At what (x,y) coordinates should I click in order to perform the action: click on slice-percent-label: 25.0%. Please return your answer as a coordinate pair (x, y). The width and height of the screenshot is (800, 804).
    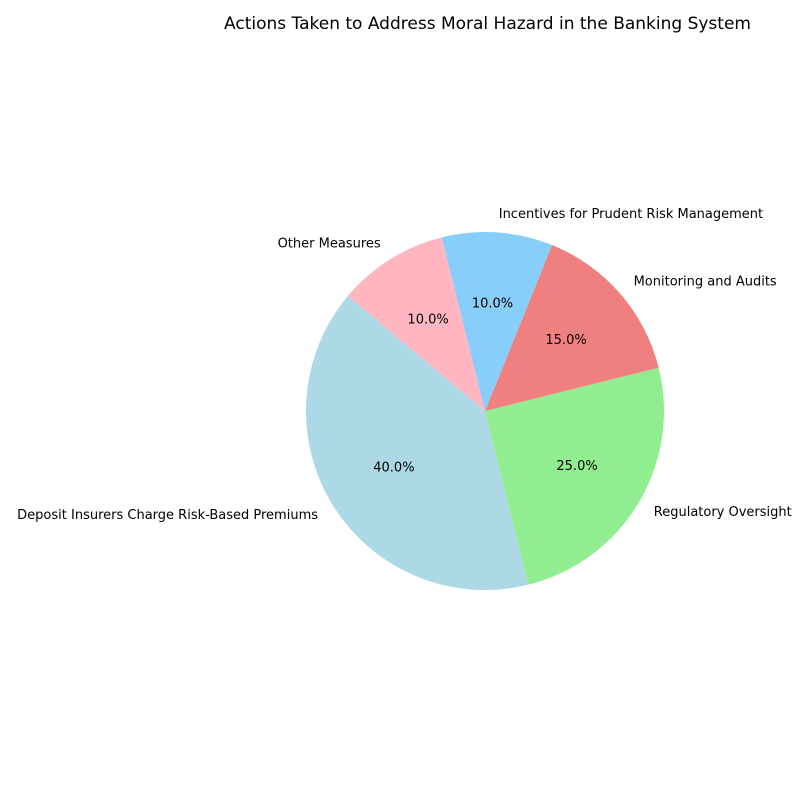
    Looking at the image, I should click on (576, 466).